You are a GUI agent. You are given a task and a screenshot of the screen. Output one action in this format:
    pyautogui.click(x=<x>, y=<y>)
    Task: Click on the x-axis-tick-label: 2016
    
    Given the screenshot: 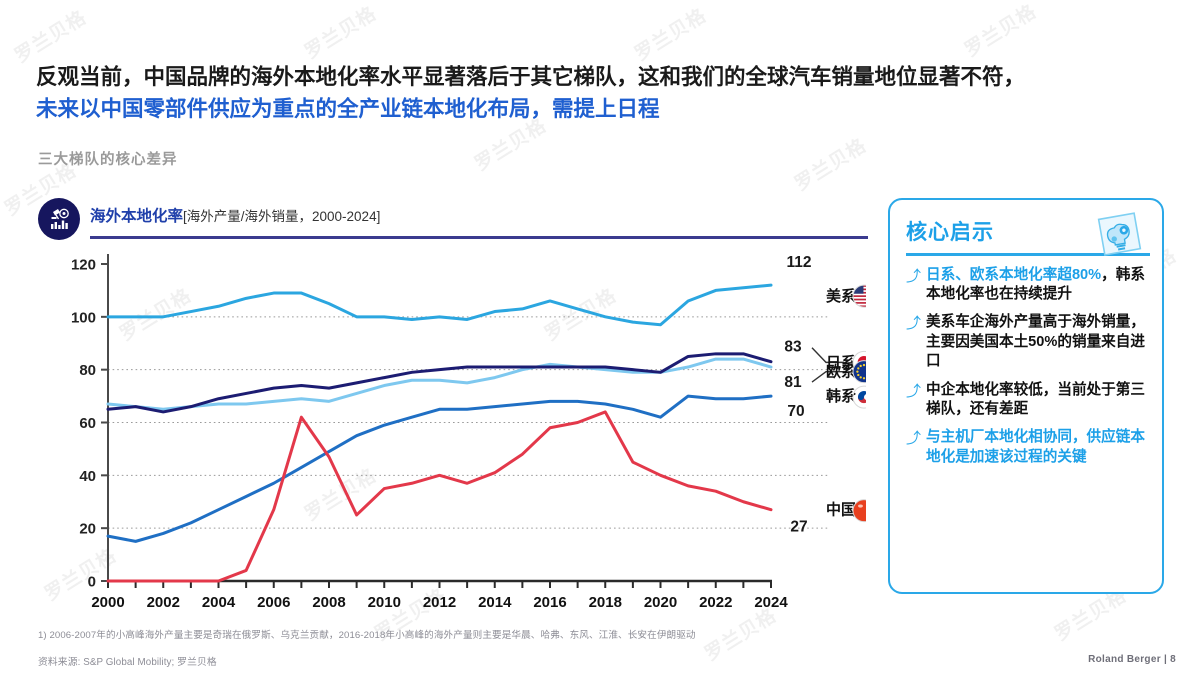 What is the action you would take?
    pyautogui.click(x=549, y=602)
    